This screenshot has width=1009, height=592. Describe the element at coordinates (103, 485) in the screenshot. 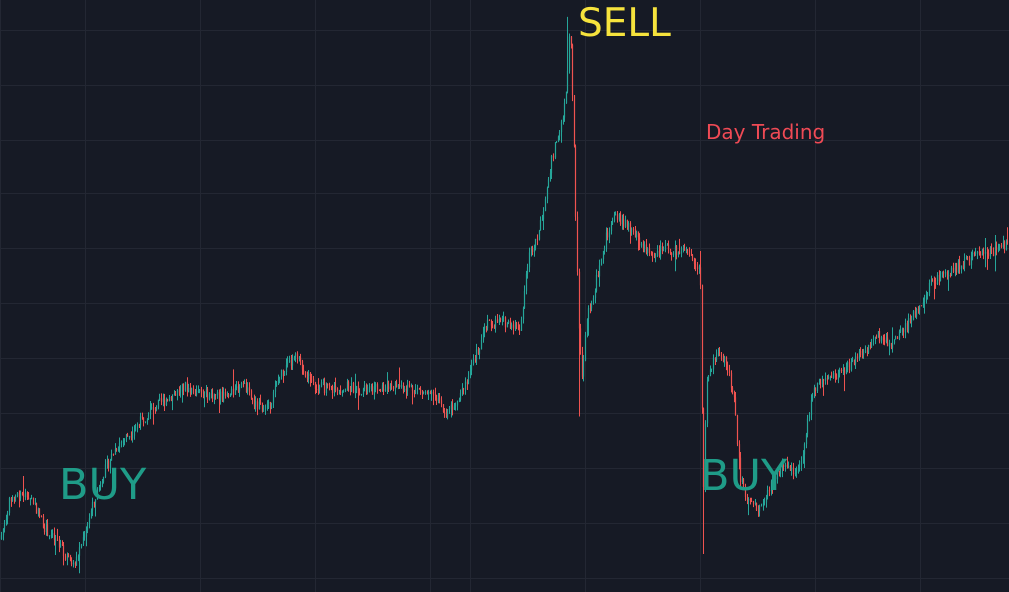

I see `buy-annotation-1: BUY` at that location.